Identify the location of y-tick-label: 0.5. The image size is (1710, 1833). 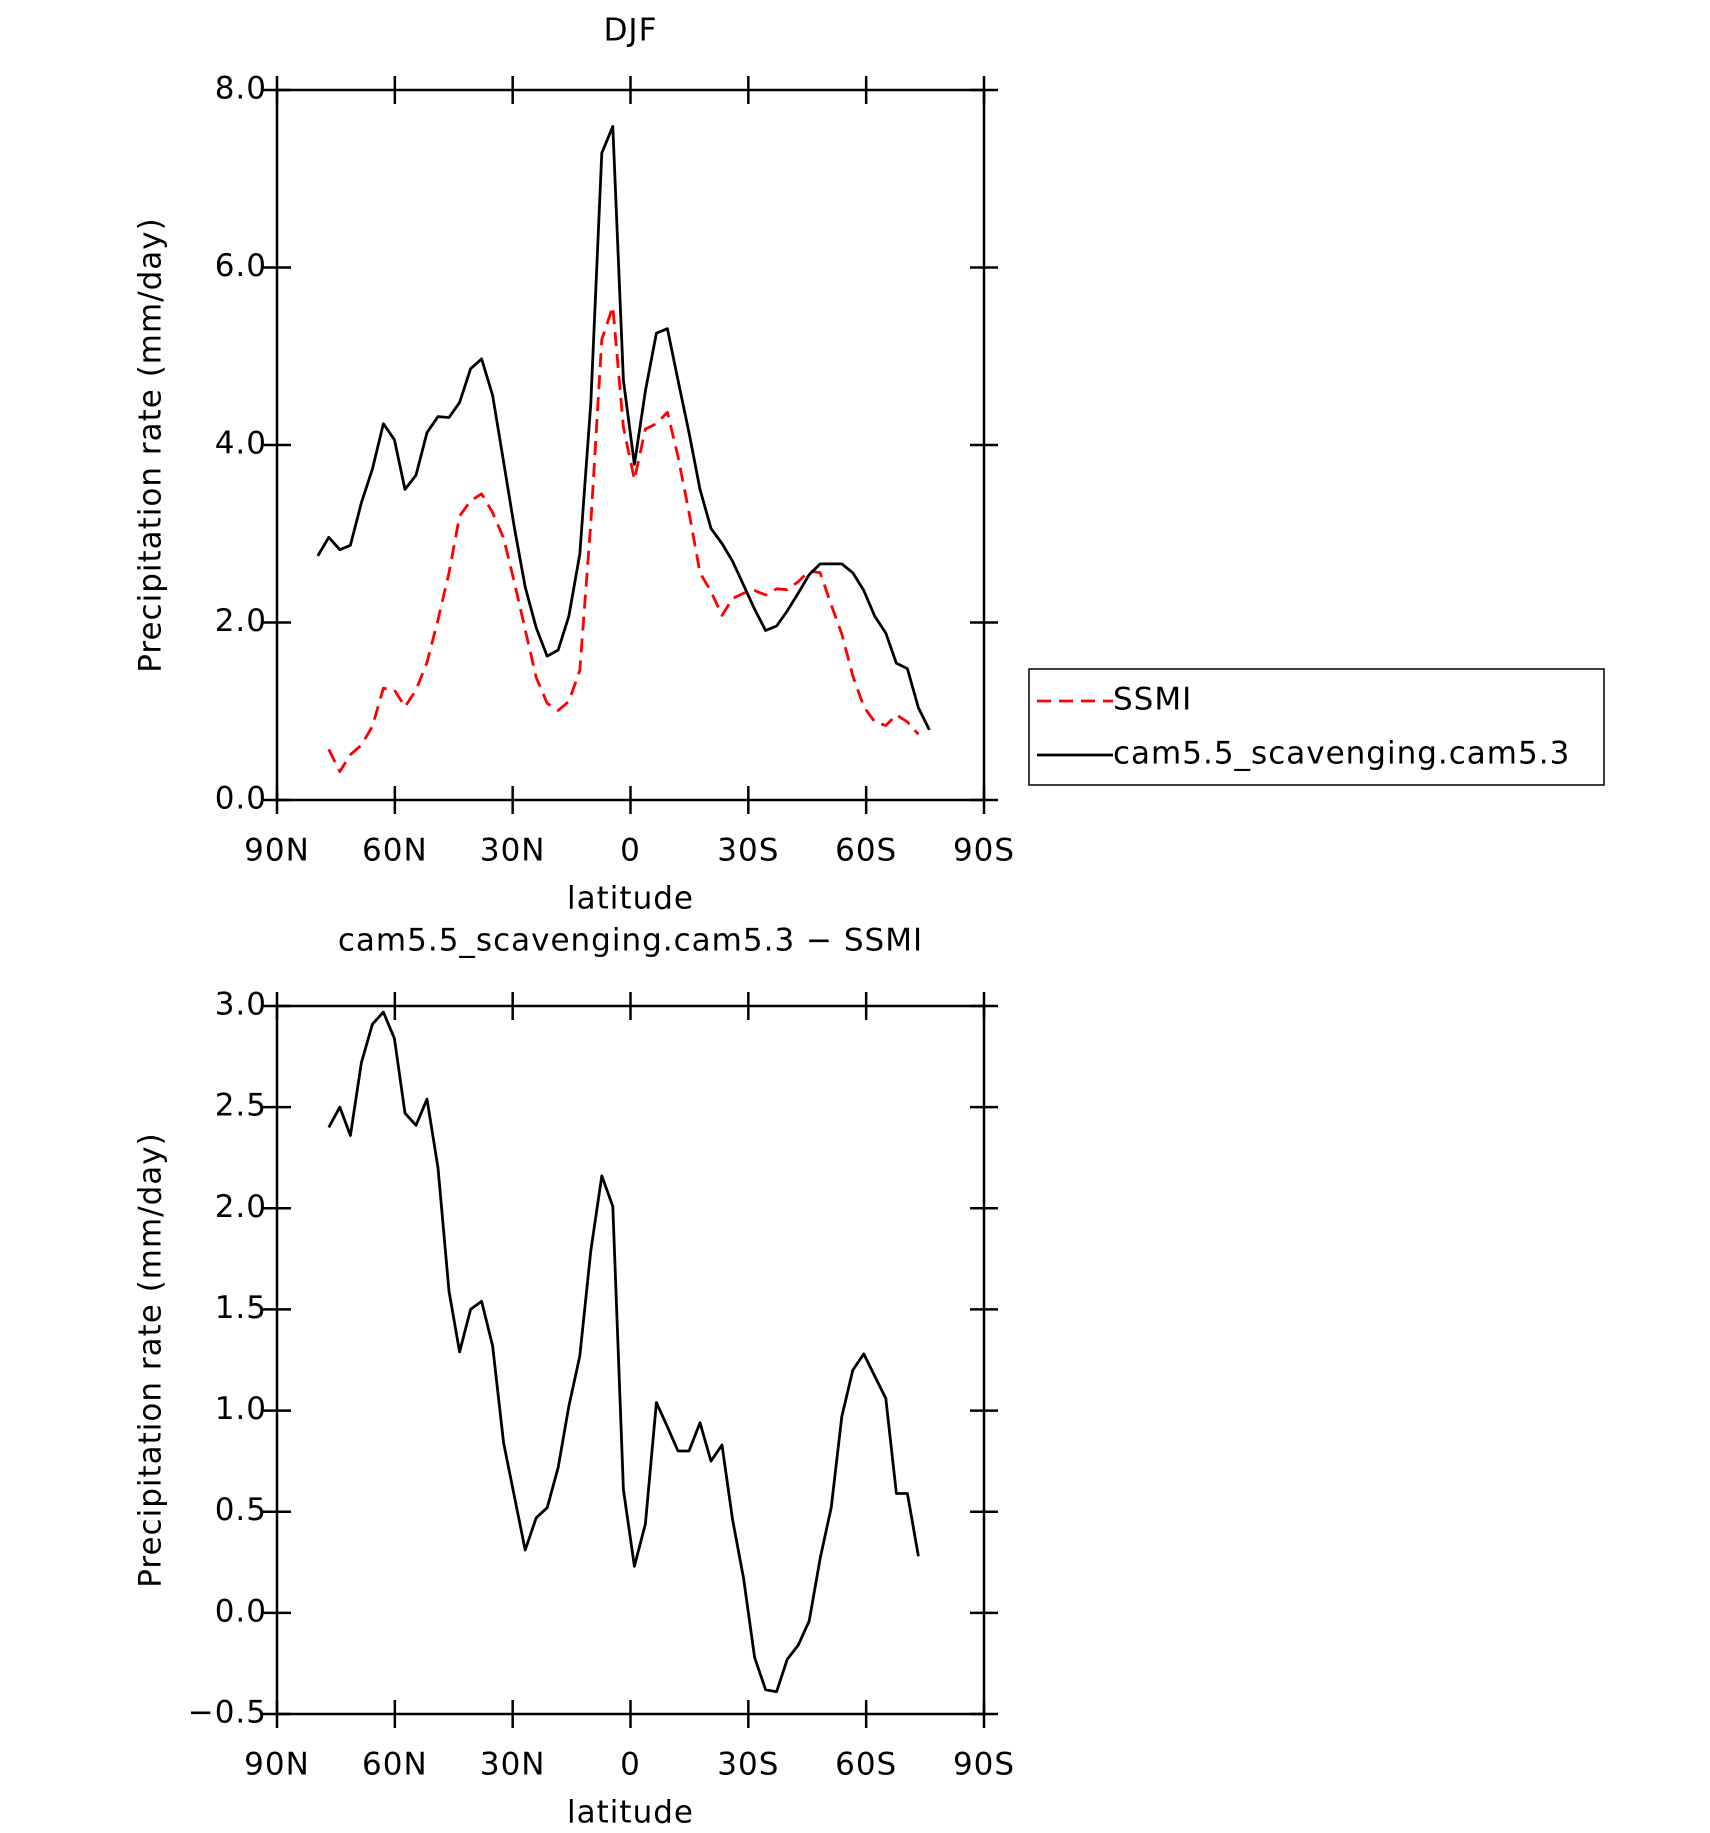
(241, 1510).